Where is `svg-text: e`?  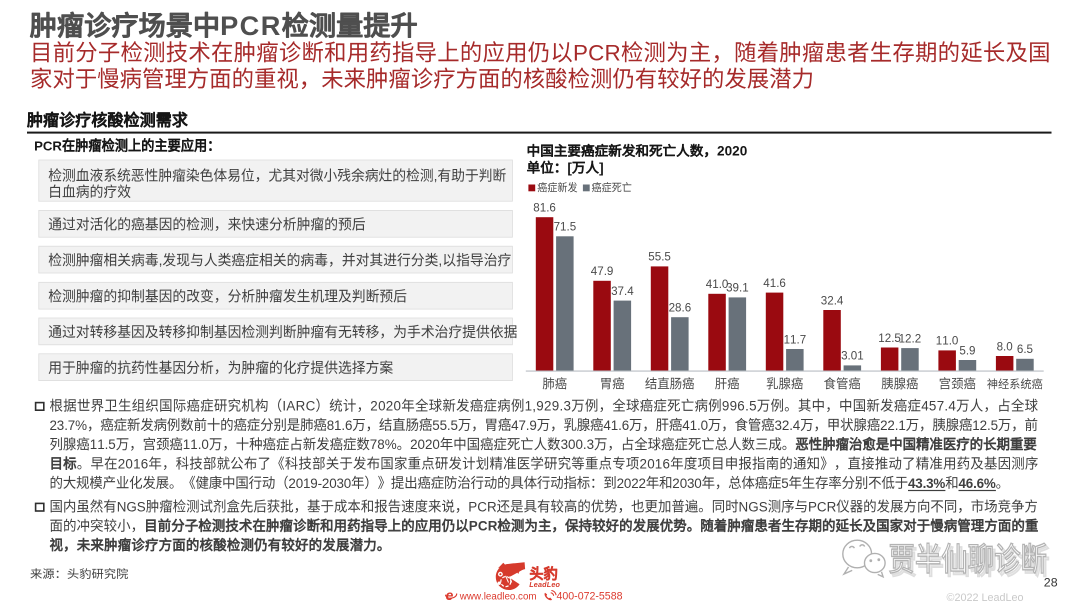 svg-text: e is located at coordinates (450, 595).